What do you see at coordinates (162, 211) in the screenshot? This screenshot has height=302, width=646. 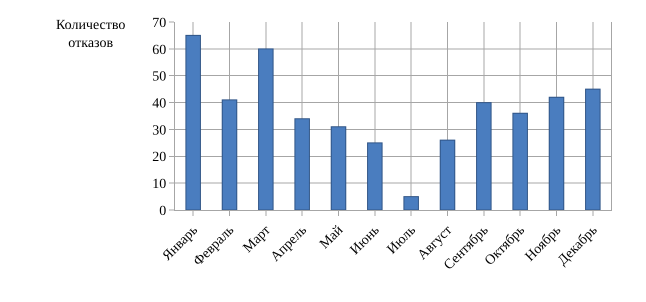 I see `y-tick-label: 0` at bounding box center [162, 211].